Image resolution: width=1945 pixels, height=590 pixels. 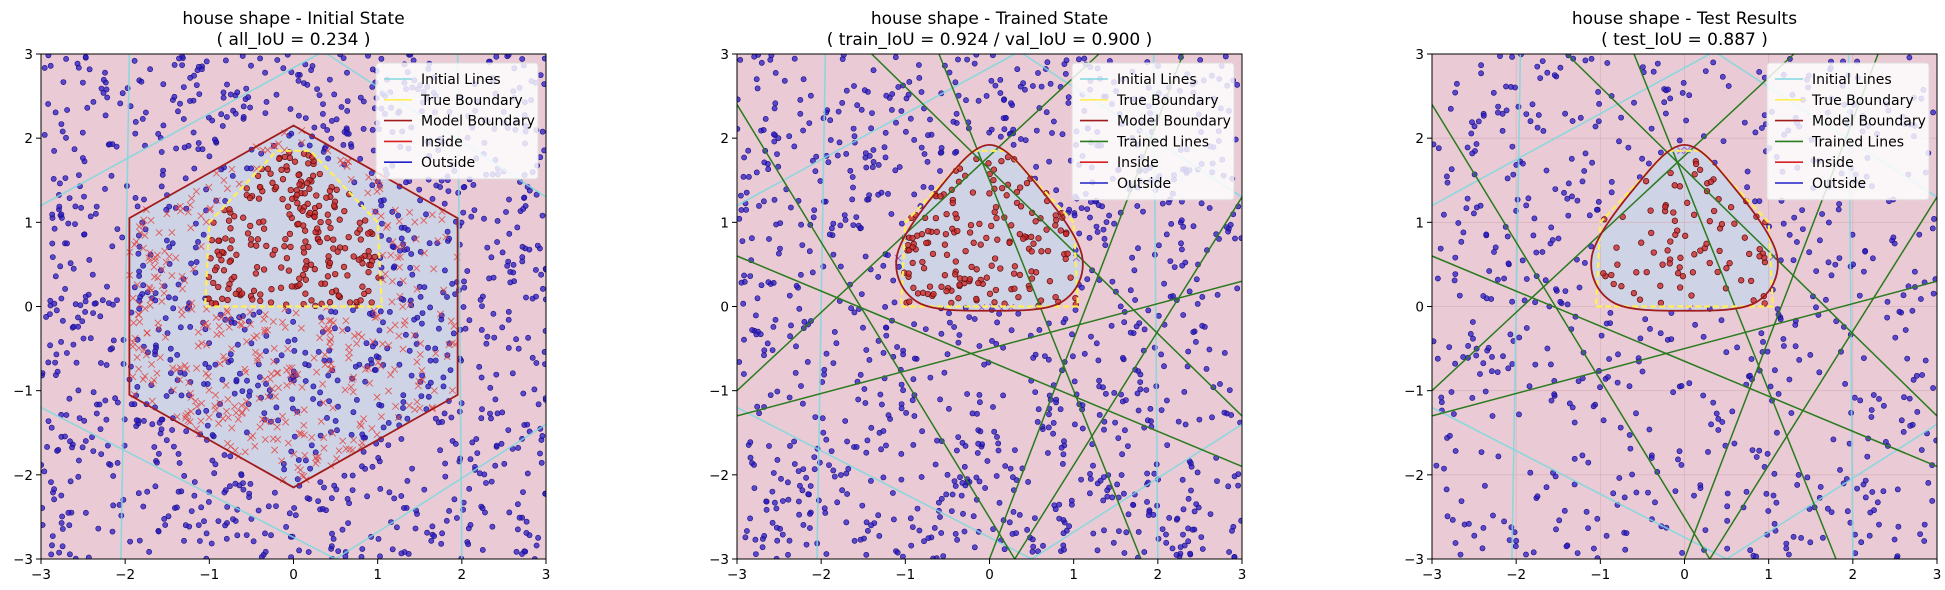 What do you see at coordinates (209, 575) in the screenshot?
I see `x-tick-label: −1` at bounding box center [209, 575].